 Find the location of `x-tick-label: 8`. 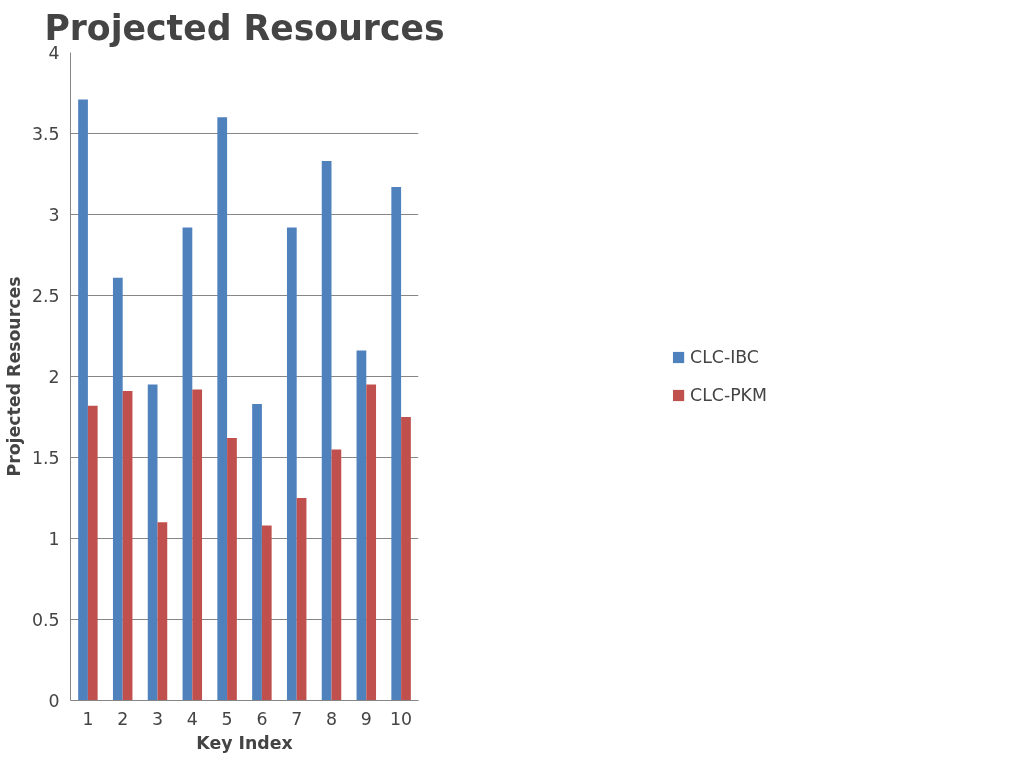

x-tick-label: 8 is located at coordinates (331, 718).